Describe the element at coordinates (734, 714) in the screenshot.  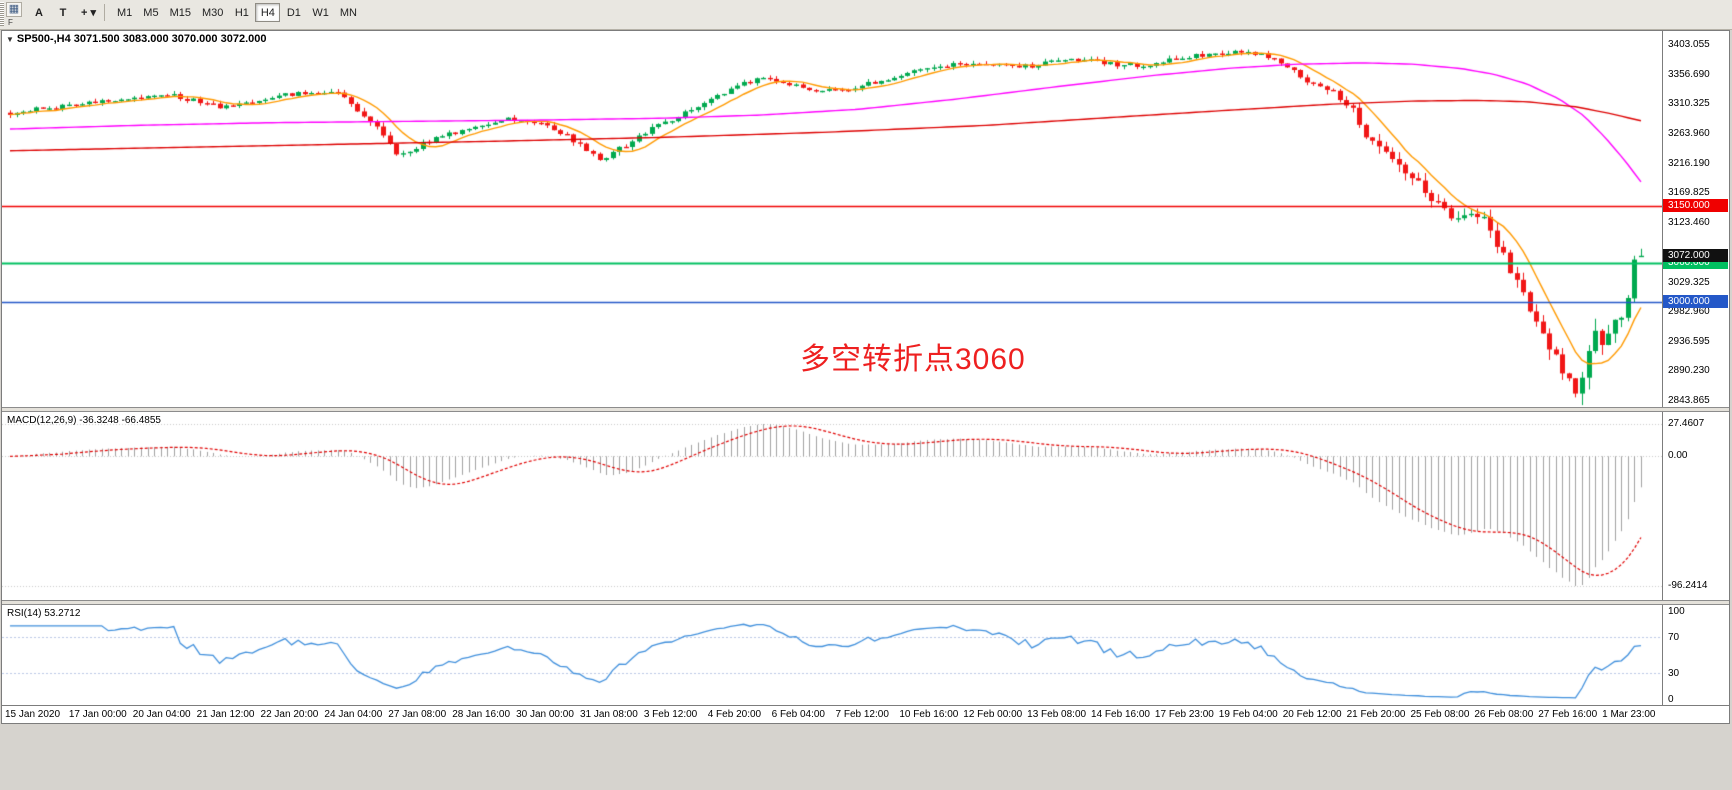
I see `time-label: 4 Feb 20:00` at that location.